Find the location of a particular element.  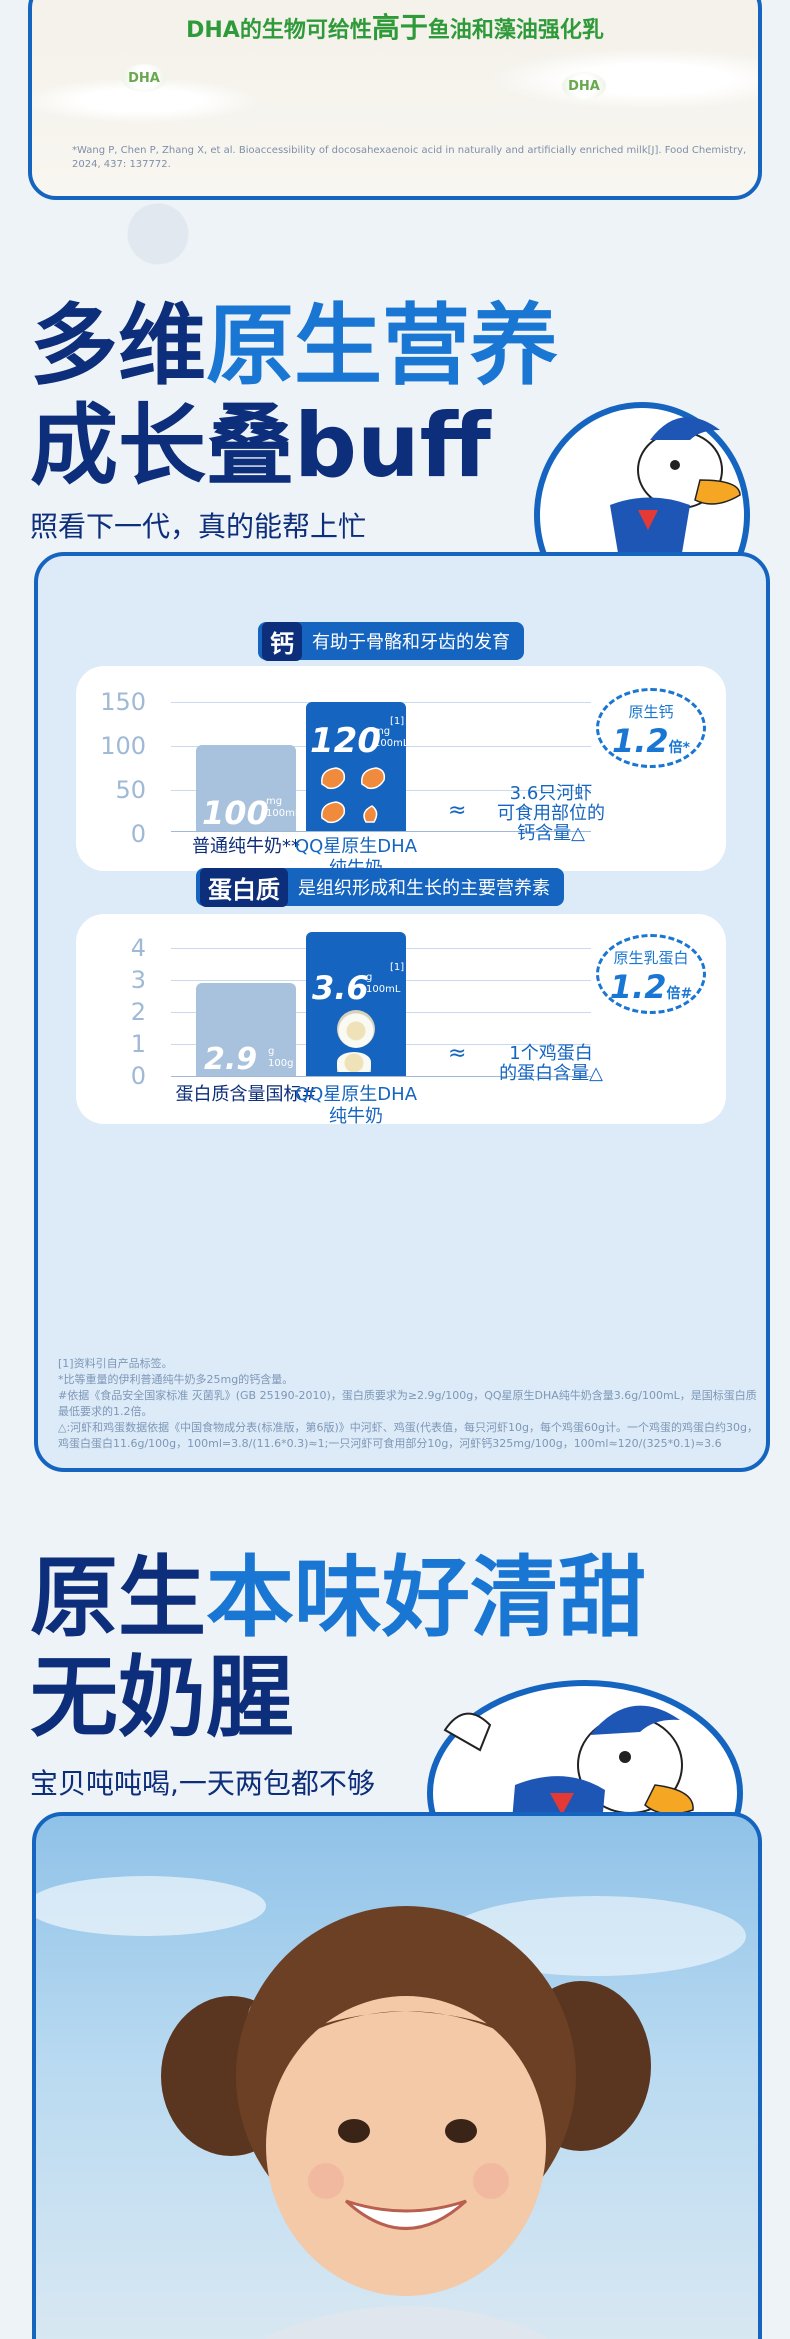

y-tick: 100 is located at coordinates (123, 746).